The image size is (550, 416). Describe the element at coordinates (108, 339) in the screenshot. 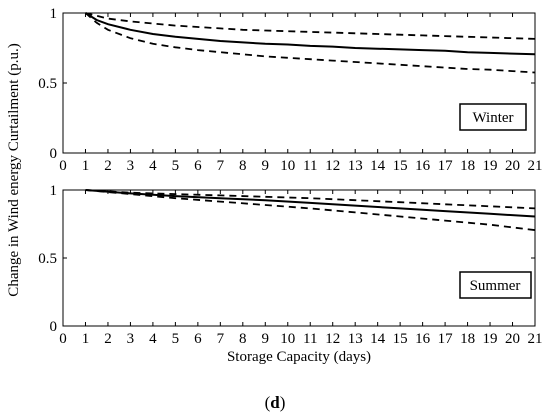

I see `x-tick-label-bottom-2: 2` at that location.